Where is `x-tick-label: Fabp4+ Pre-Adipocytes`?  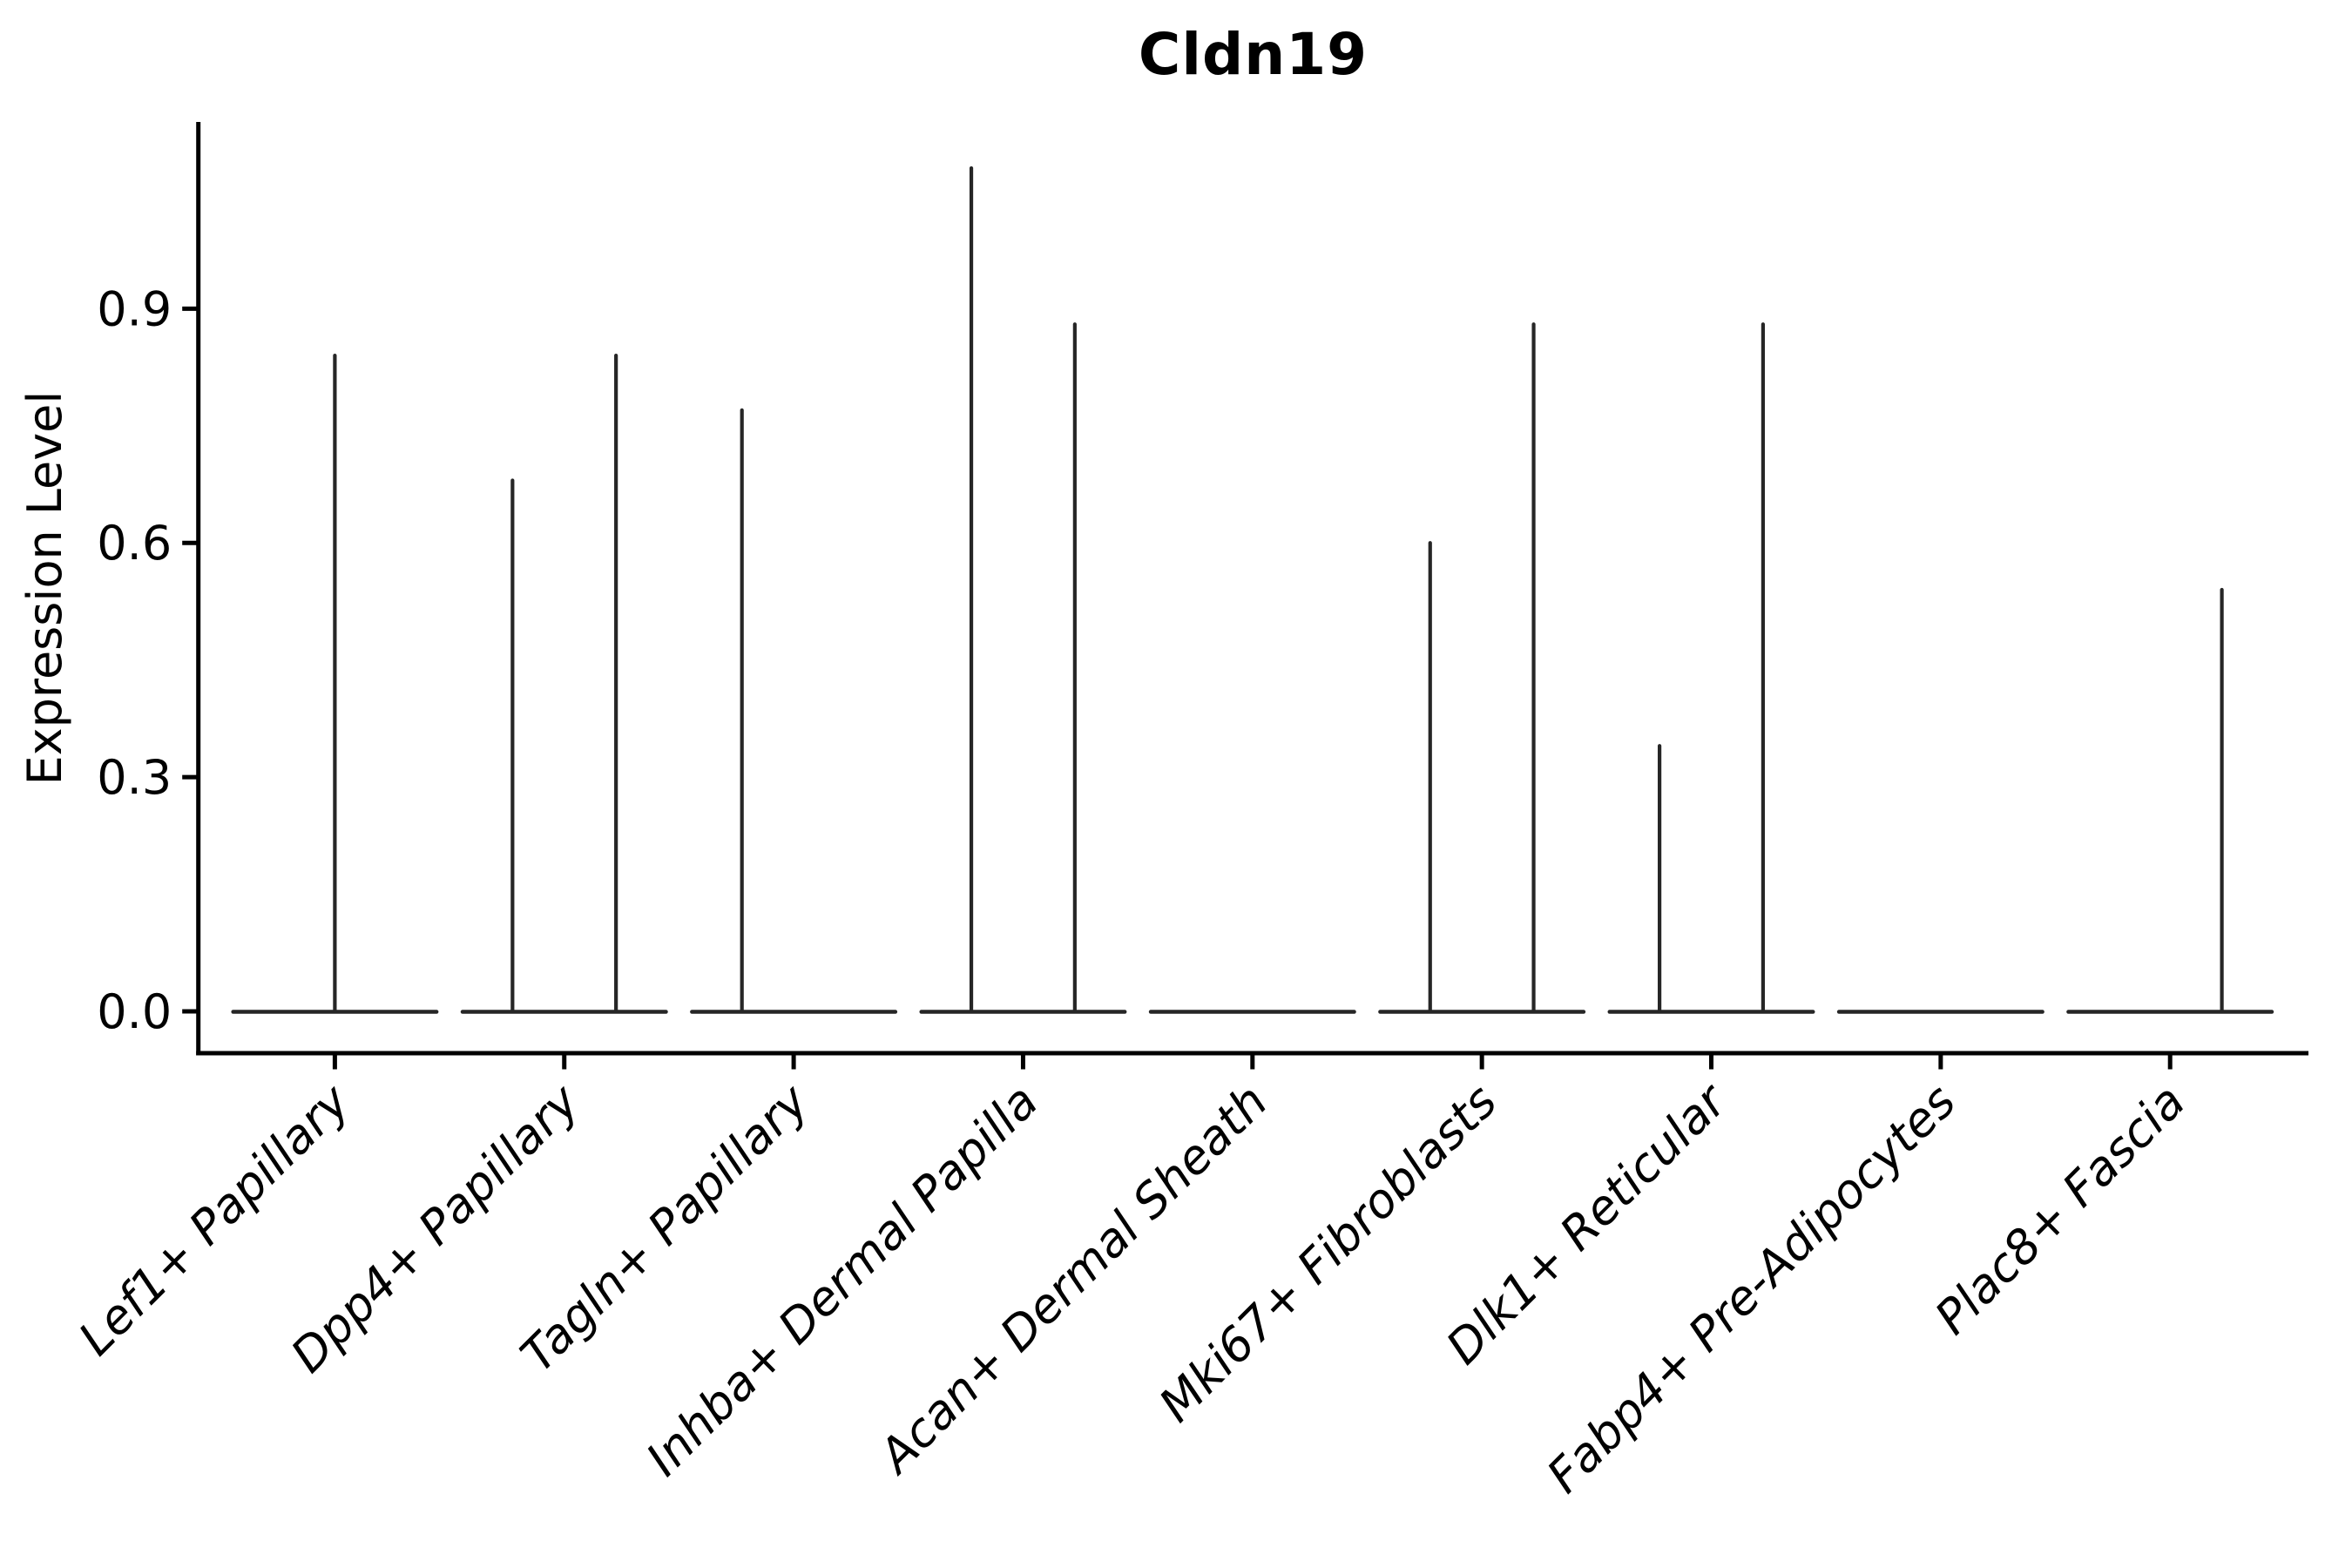
x-tick-label: Fabp4+ Pre-Adipocytes is located at coordinates (1752, 1289).